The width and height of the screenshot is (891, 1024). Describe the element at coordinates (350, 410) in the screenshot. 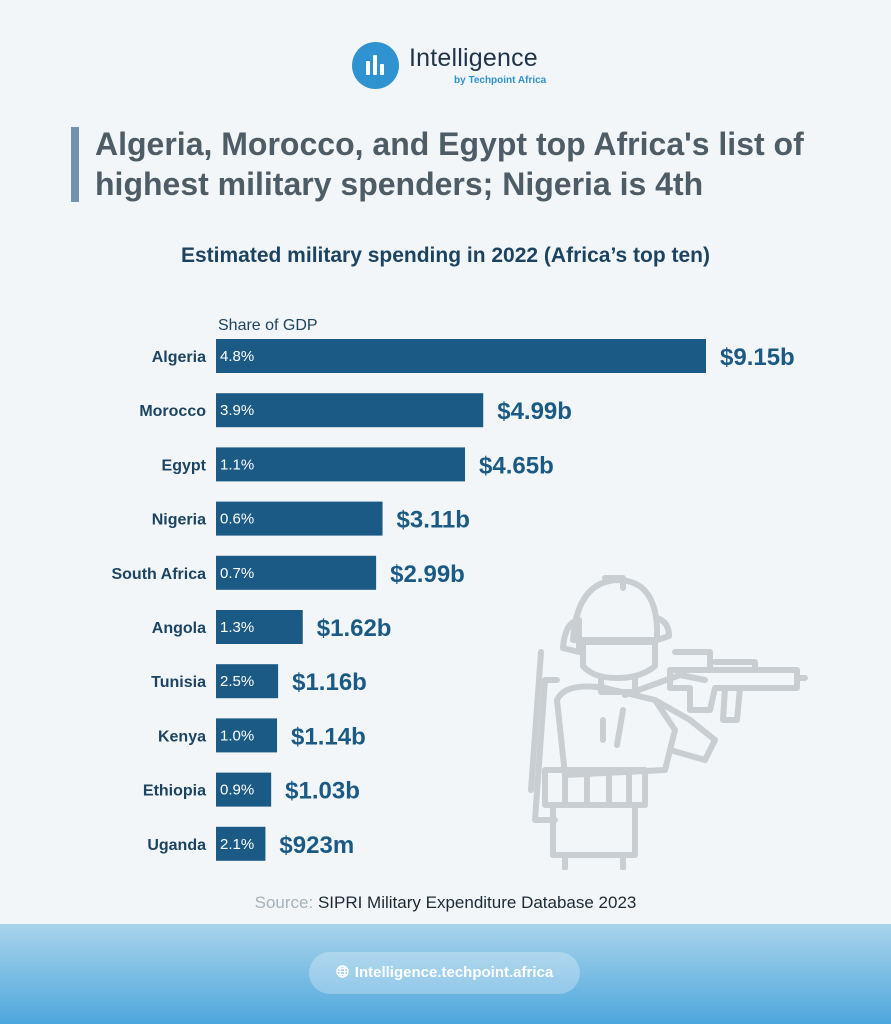

I see `bar-morocco` at that location.